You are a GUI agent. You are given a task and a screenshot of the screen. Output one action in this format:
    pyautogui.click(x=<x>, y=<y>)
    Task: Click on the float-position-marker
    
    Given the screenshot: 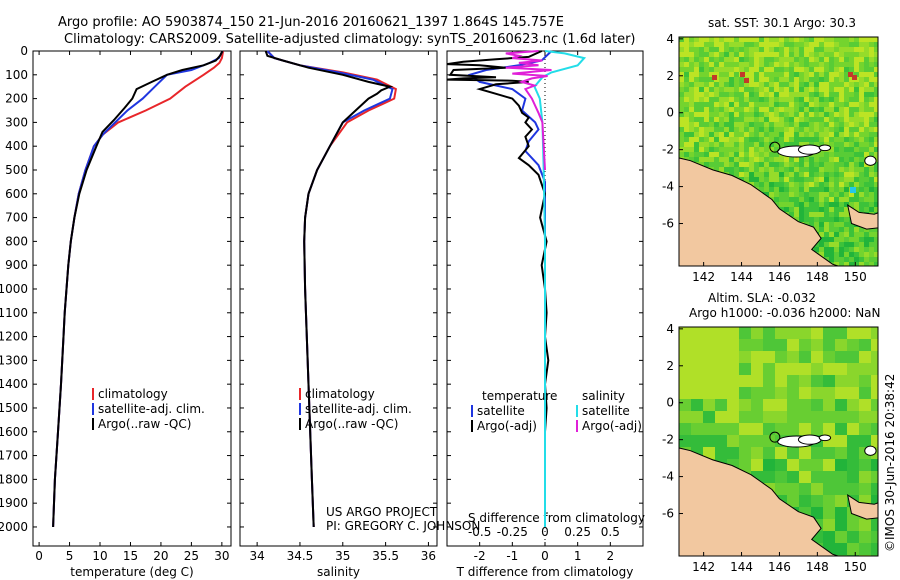 What is the action you would take?
    pyautogui.click(x=775, y=437)
    